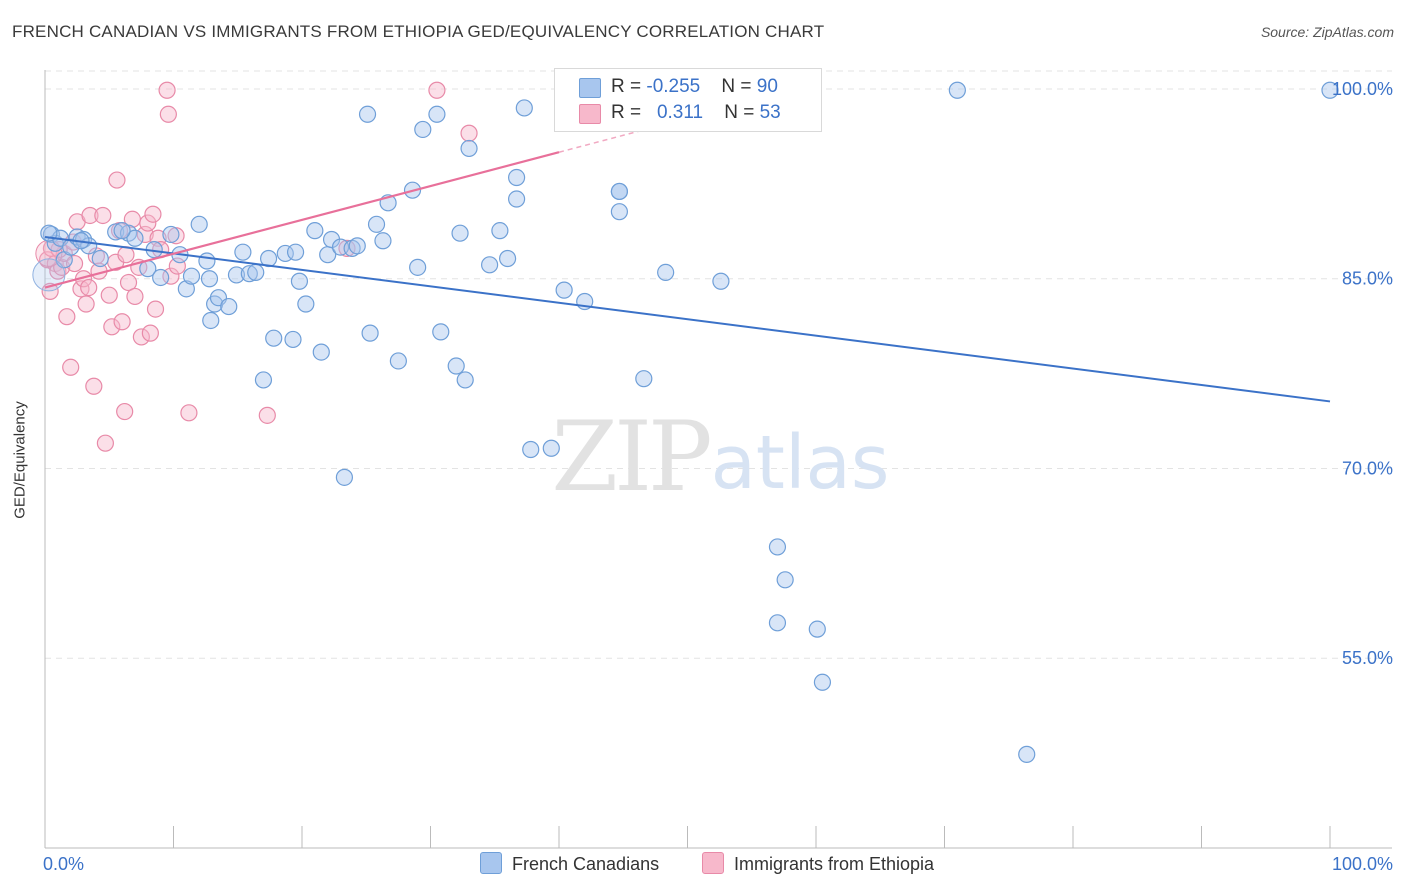  Describe the element at coordinates (742, 112) in the screenshot. I see `legend-n-label: N =` at that location.